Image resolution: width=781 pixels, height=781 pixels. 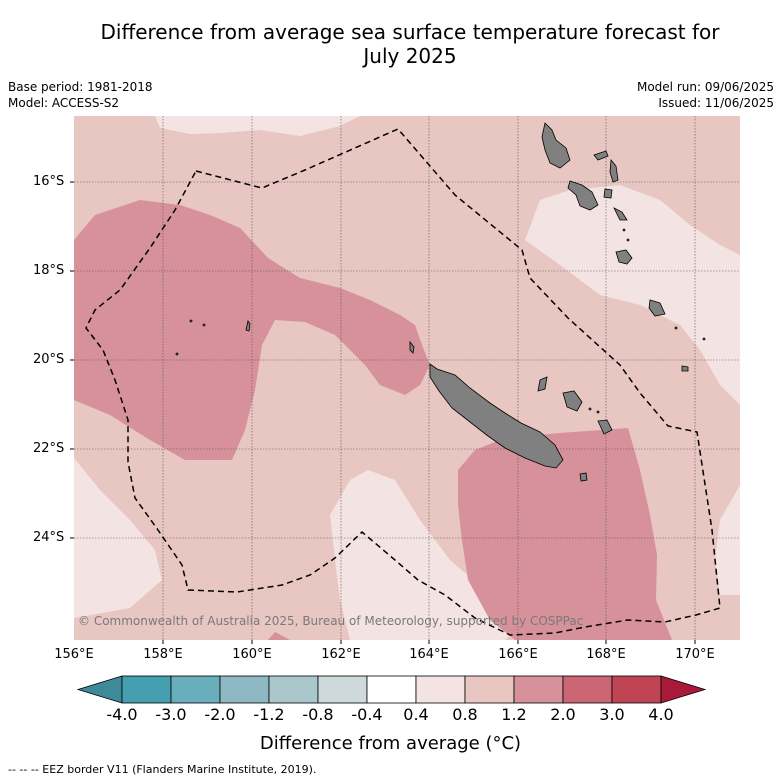 I want to click on island-vanuatu-north, so click(x=556, y=145).